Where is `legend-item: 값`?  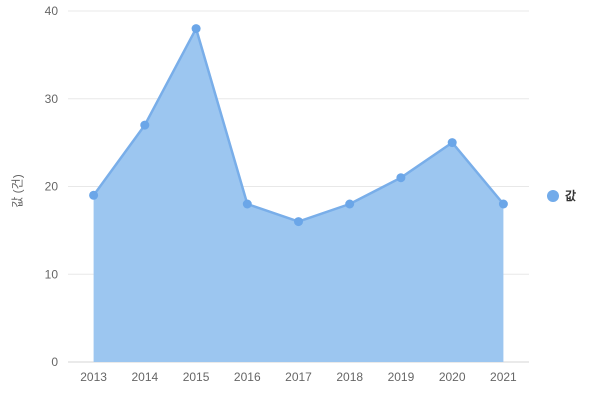
legend-item: 값 is located at coordinates (561, 195).